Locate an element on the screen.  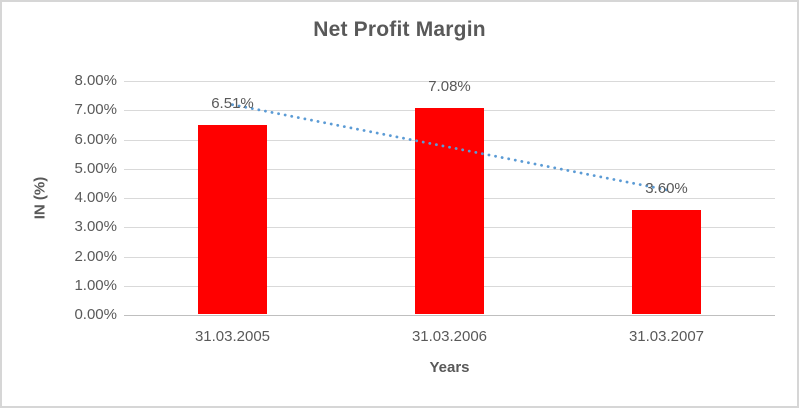
x-tick-label: 31.03.2005 is located at coordinates (232, 336).